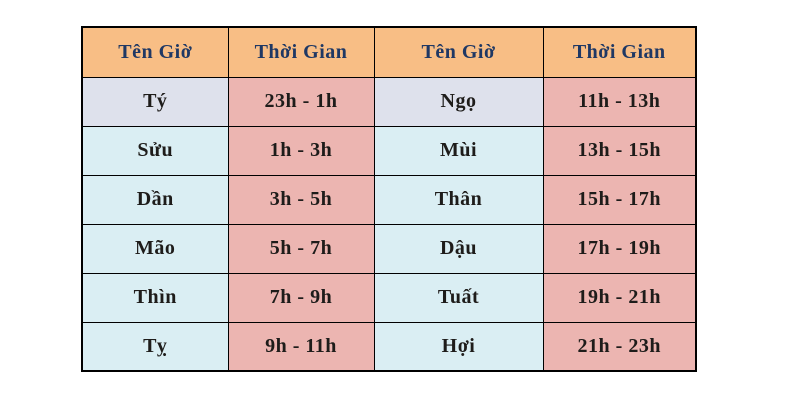  I want to click on header-cell-hour-name-left: Tên Giờ, so click(155, 52).